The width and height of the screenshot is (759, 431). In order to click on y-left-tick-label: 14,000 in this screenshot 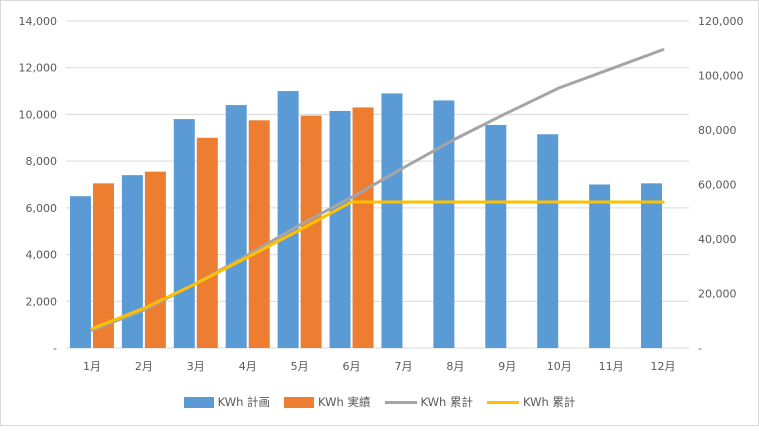, I will do `click(38, 21)`.